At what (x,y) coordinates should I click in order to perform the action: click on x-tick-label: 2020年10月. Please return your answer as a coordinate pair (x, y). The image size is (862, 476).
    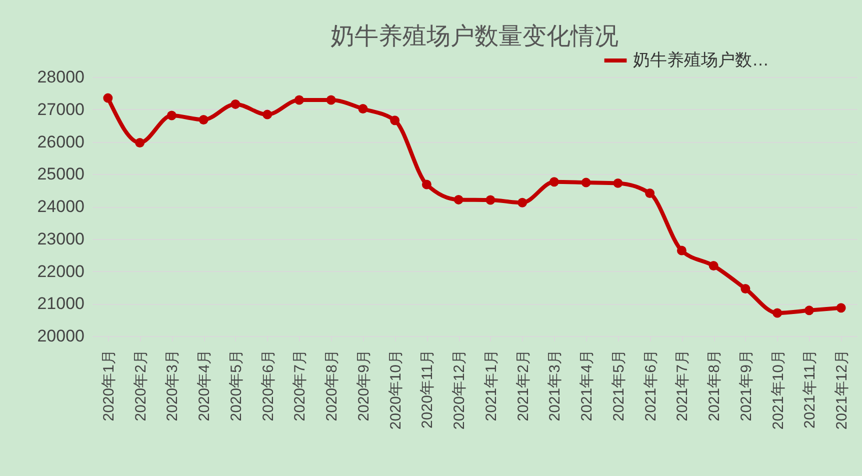
    Looking at the image, I should click on (395, 390).